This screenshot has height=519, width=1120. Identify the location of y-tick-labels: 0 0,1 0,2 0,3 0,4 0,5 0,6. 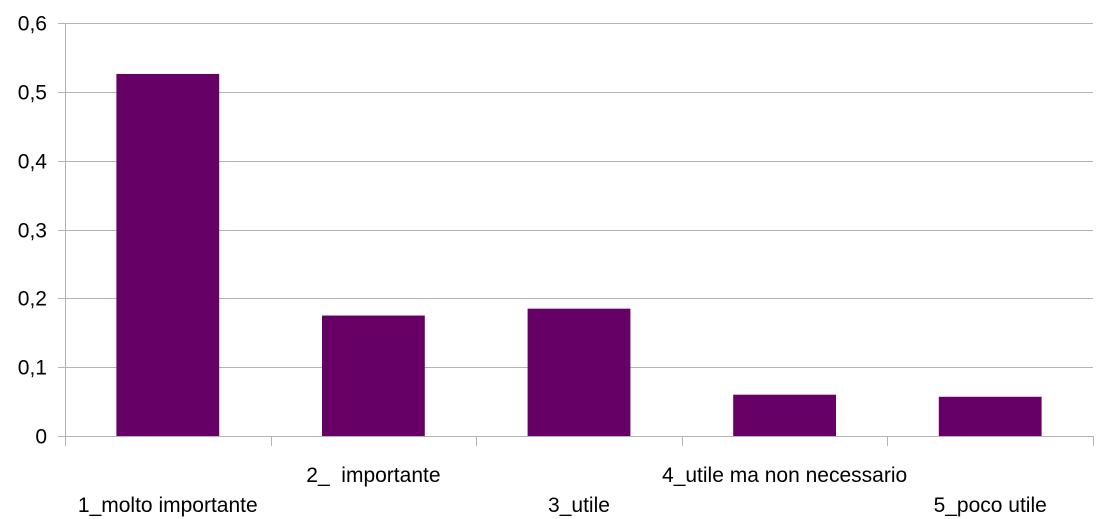
(33, 231).